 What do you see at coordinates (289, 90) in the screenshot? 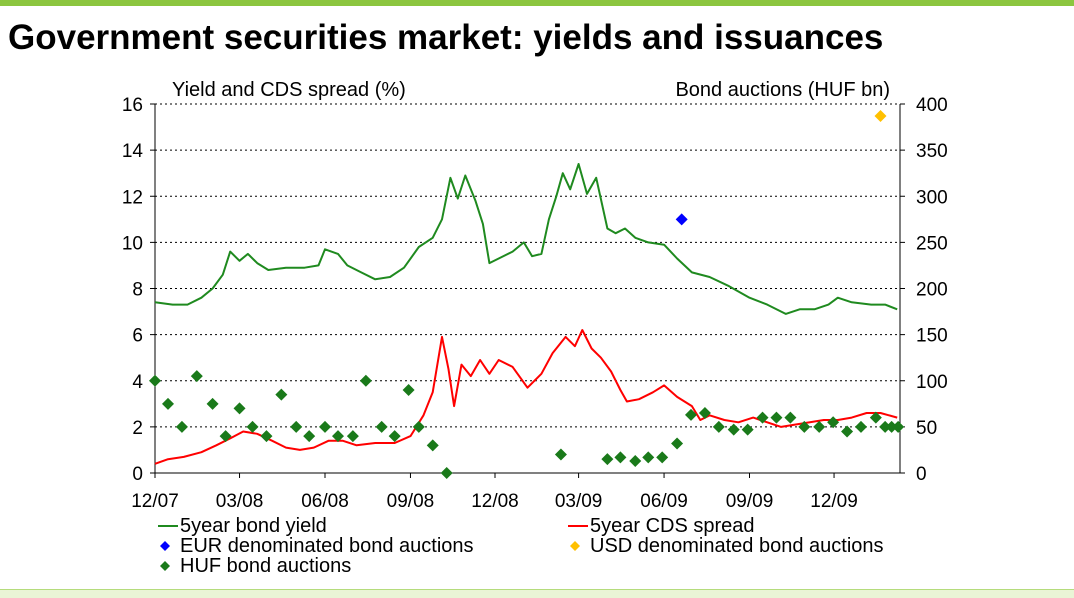
I see `left-axis-label: Yield and CDS spread (%)` at bounding box center [289, 90].